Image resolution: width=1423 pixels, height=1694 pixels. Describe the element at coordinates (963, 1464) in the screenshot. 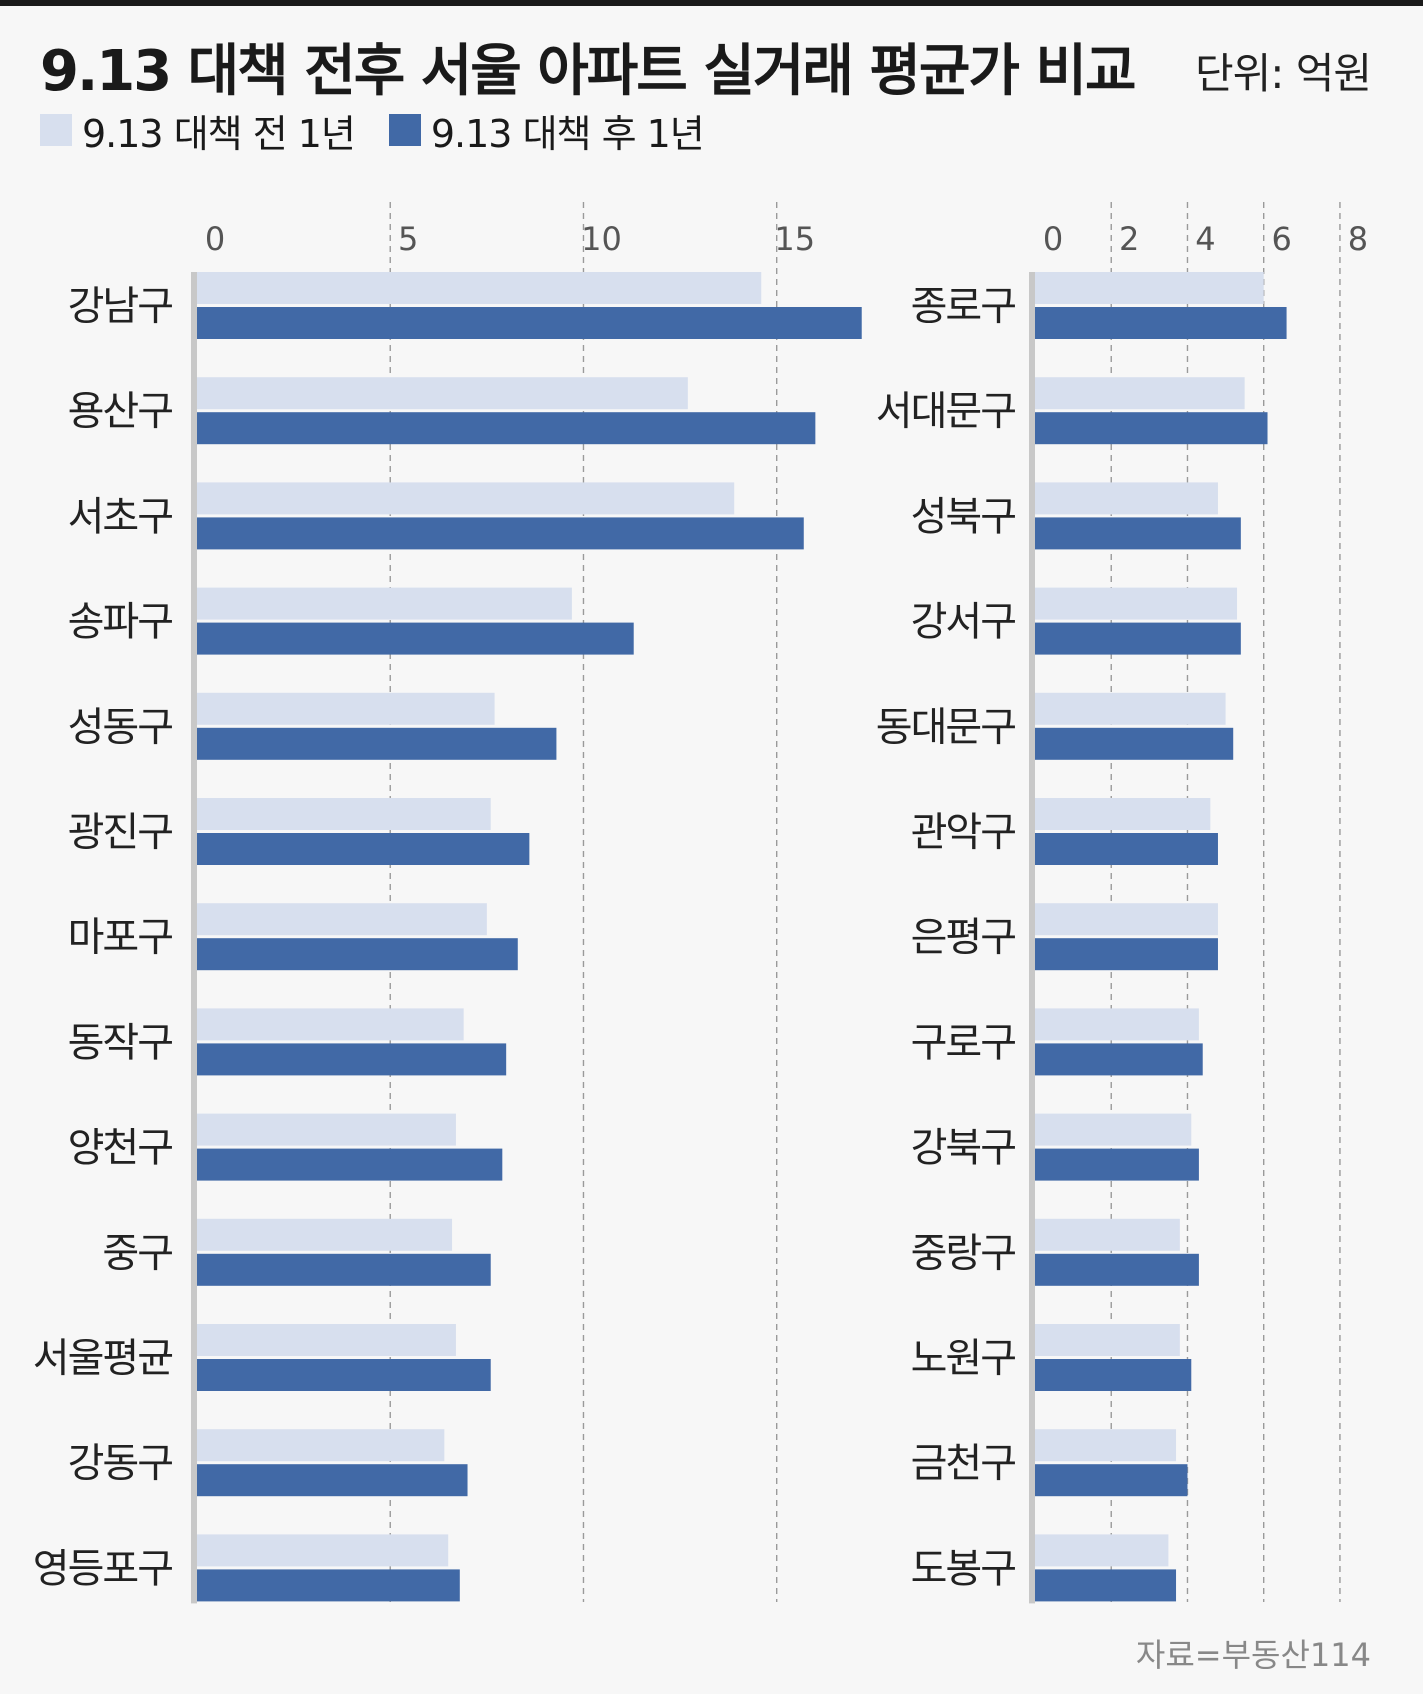

I see `category-label-right-11: 금천구` at that location.